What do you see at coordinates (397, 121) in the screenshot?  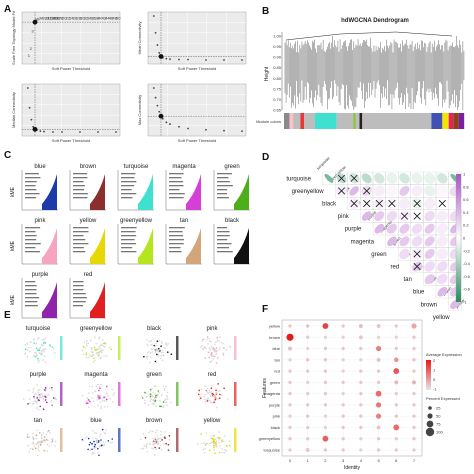 I see `module-color-bar` at bounding box center [397, 121].